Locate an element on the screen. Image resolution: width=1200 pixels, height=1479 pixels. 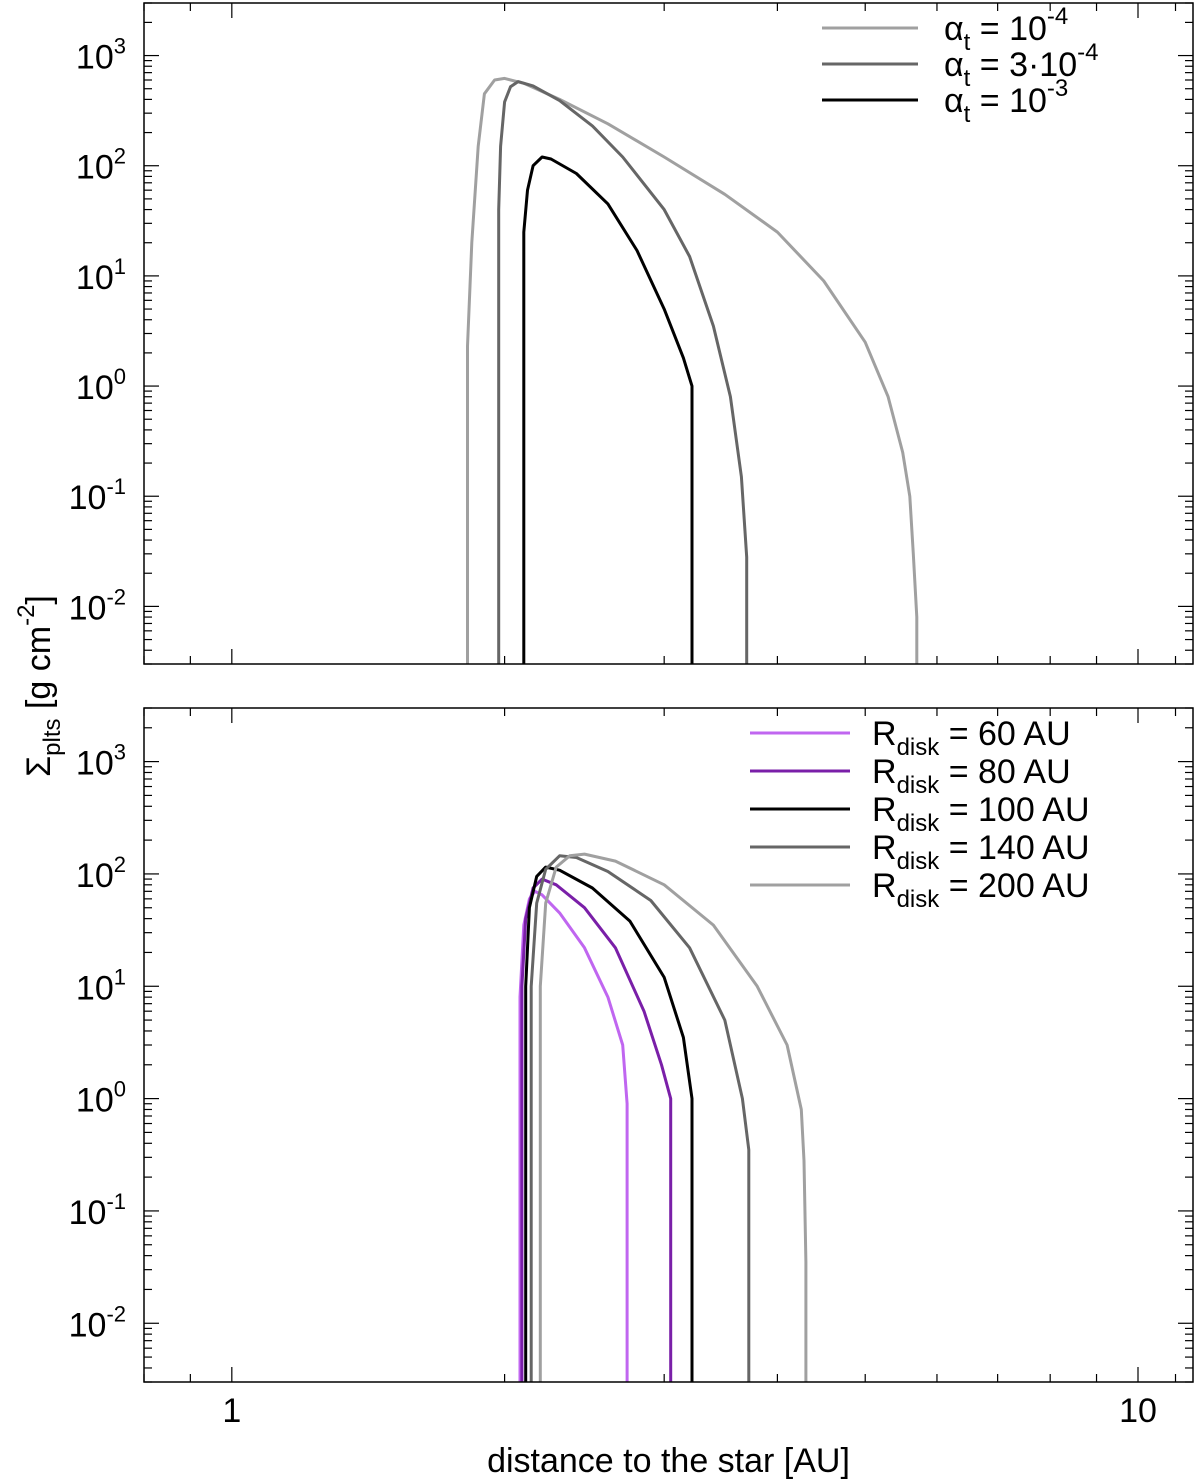
legend-label: Rdisk = 200 AU is located at coordinates (981, 890).